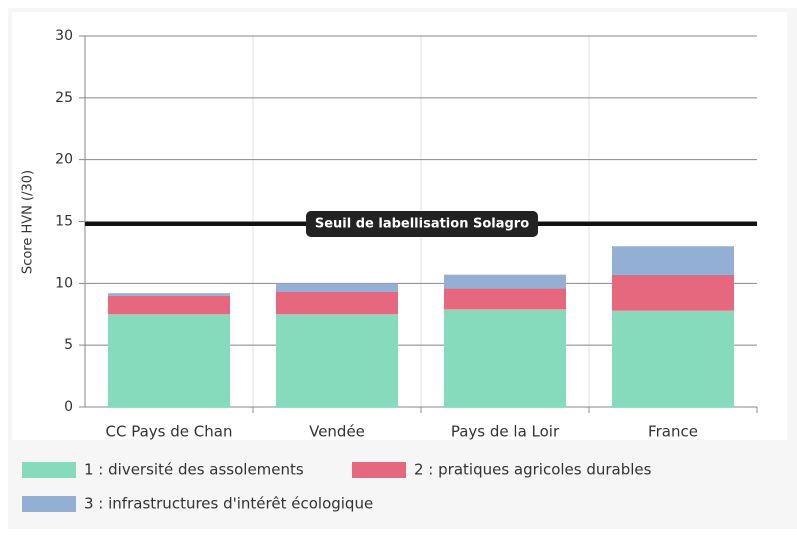 This screenshot has height=541, width=797. Describe the element at coordinates (64, 36) in the screenshot. I see `y-tick-label: 30` at that location.